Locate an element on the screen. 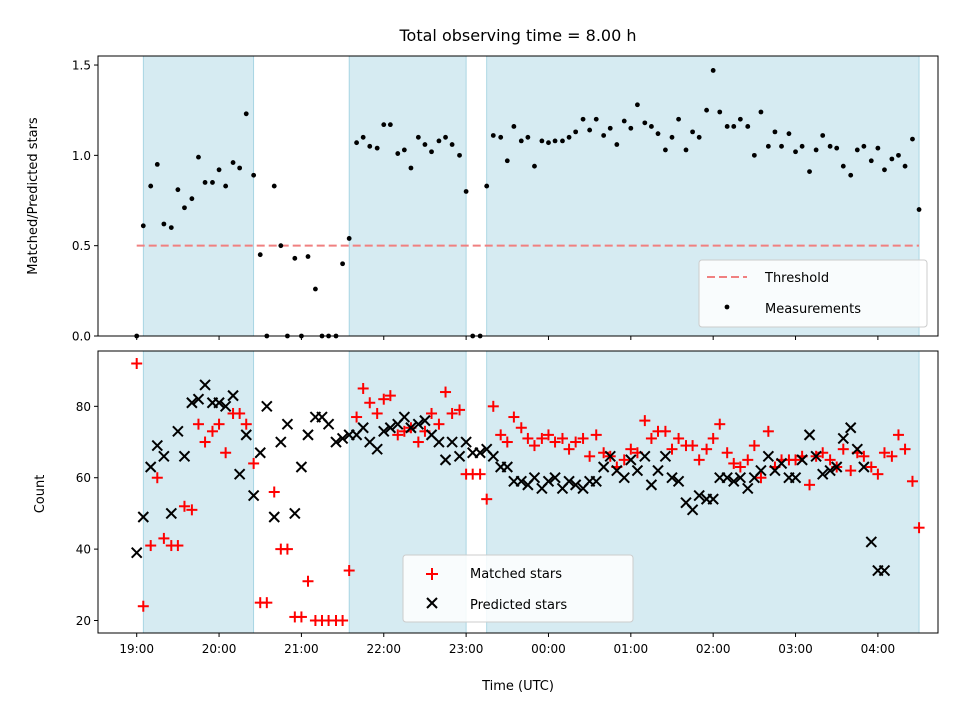  x-tick-label: 02:00 is located at coordinates (713, 649).